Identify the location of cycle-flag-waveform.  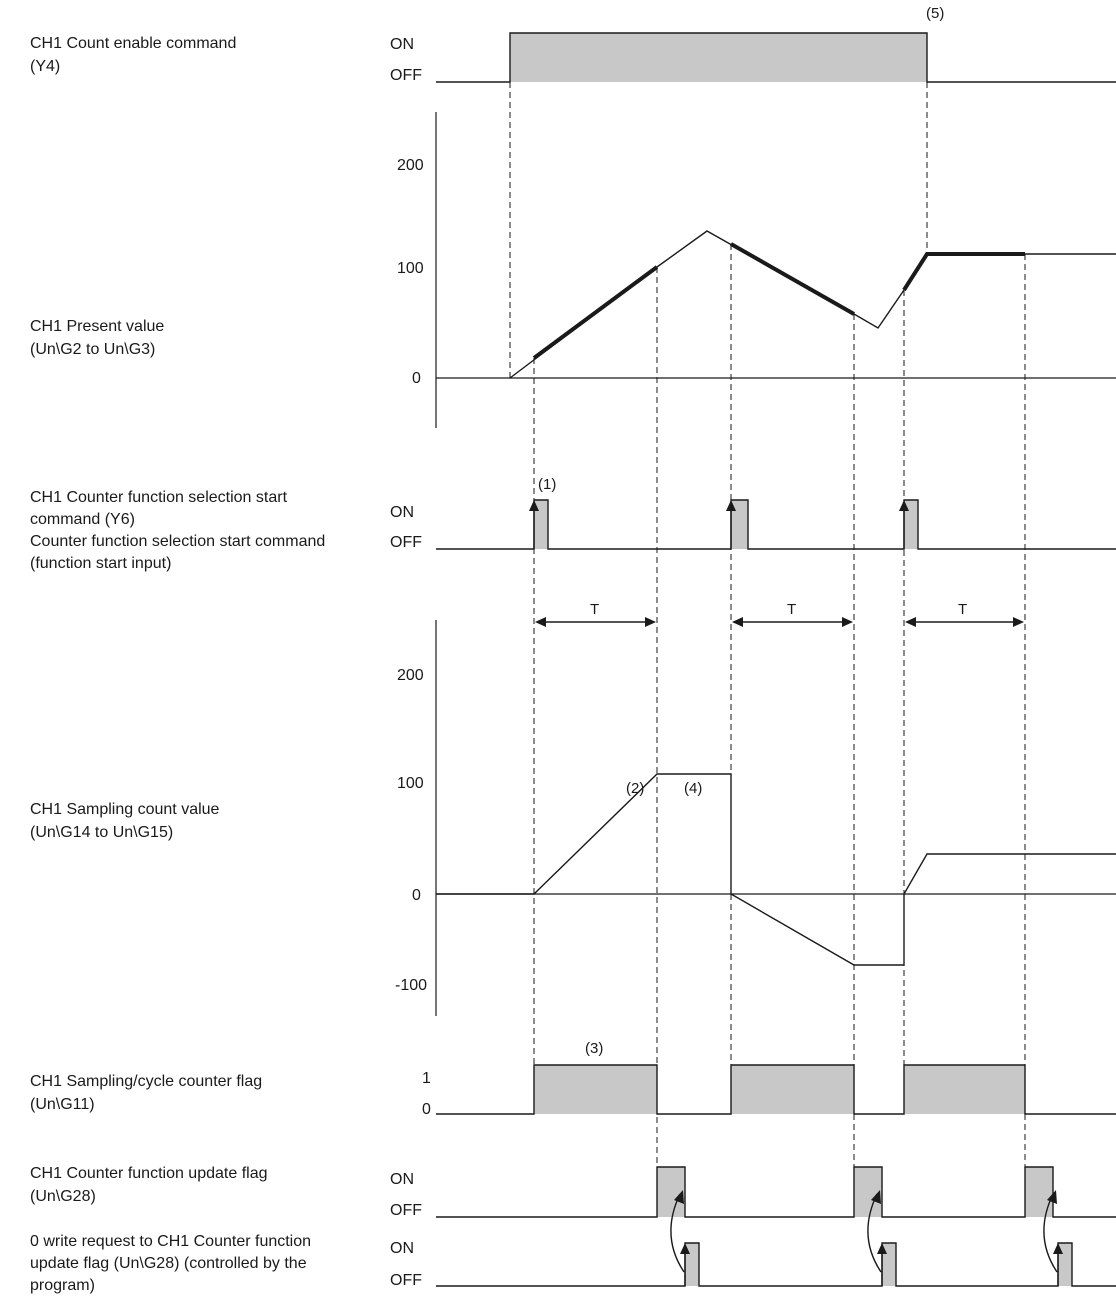
(776, 1089).